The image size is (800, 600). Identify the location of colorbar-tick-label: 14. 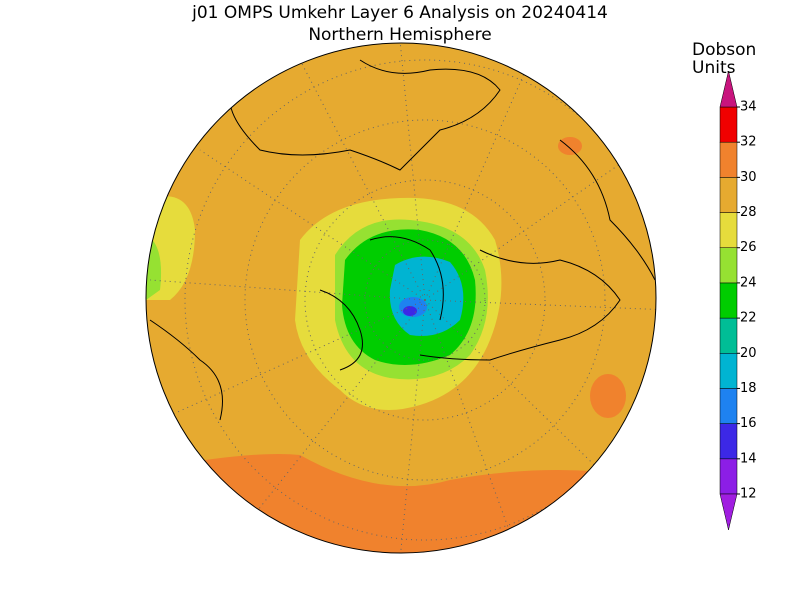
(748, 458).